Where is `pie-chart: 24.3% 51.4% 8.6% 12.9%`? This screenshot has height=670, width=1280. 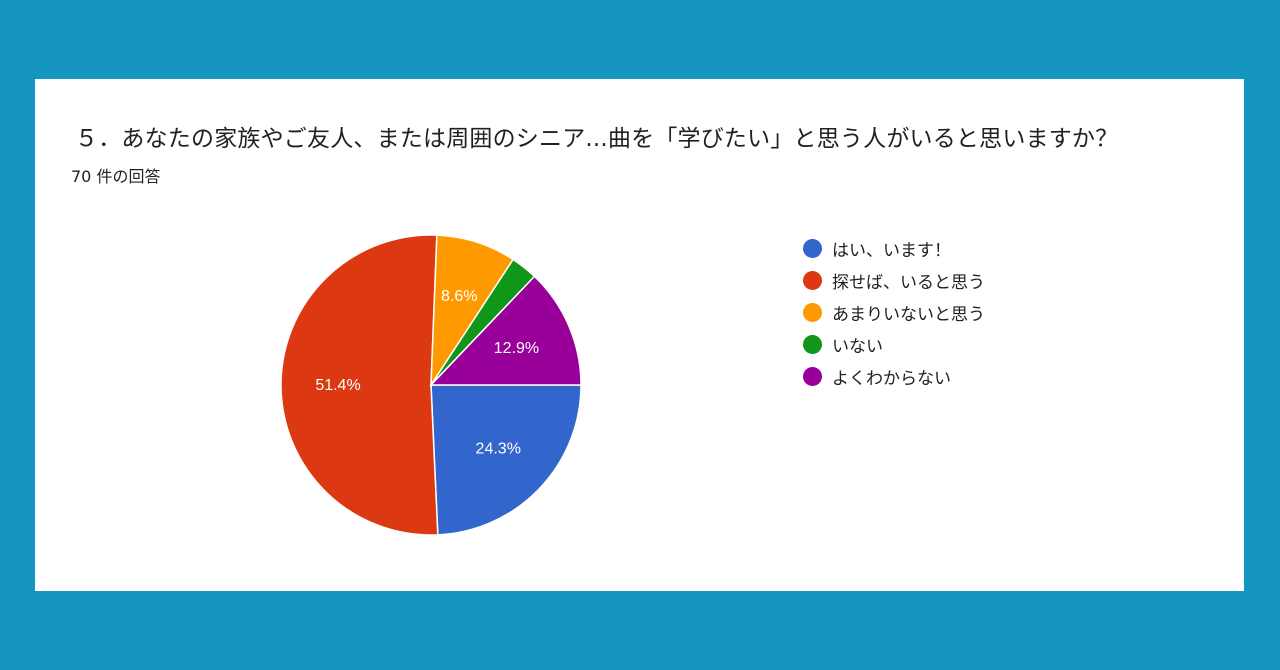 pie-chart: 24.3% 51.4% 8.6% 12.9% is located at coordinates (431, 385).